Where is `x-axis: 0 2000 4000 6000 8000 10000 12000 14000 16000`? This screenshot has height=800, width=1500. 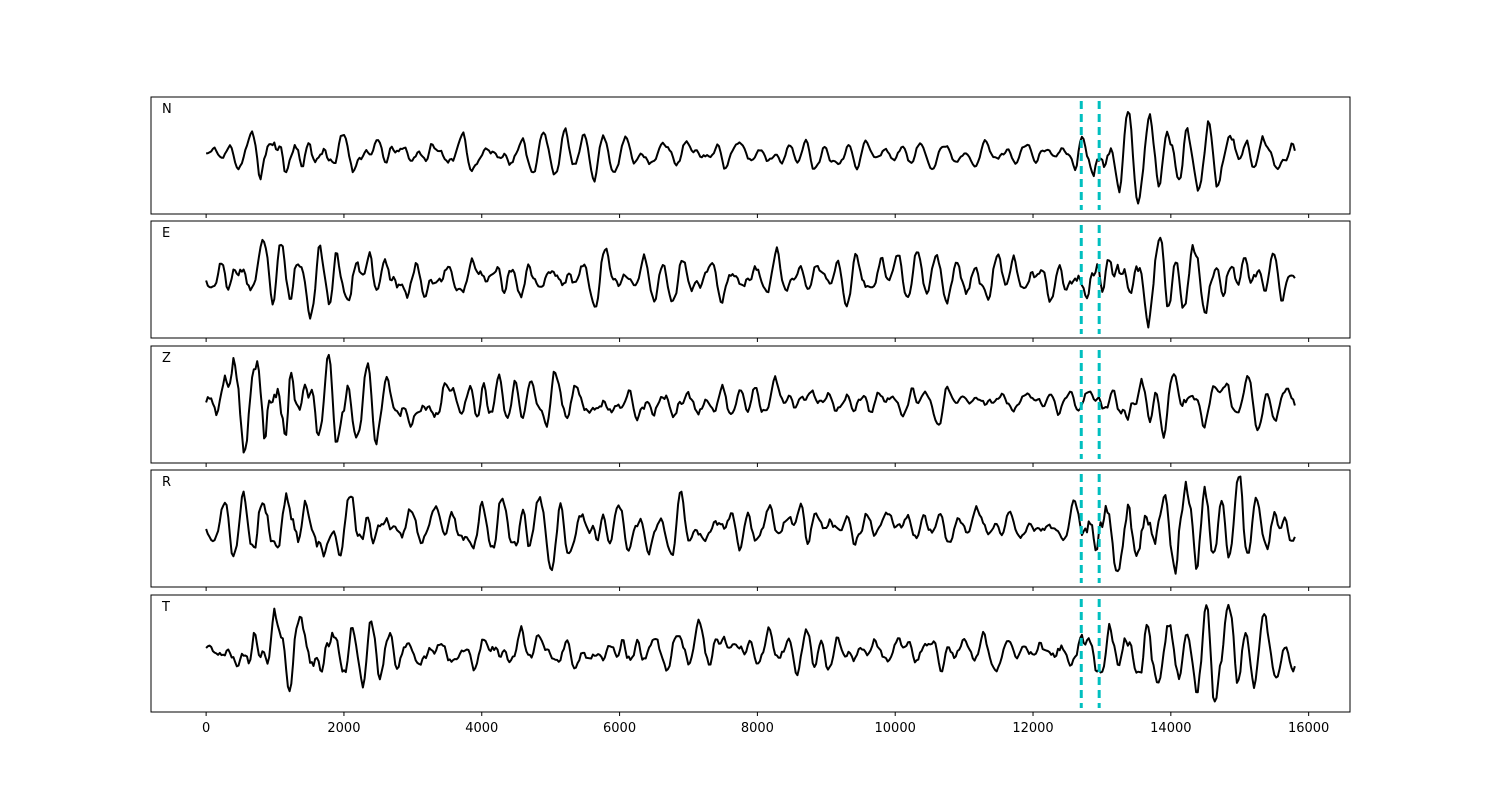 x-axis: 0 2000 4000 6000 8000 10000 12000 14000 16000 is located at coordinates (765, 728).